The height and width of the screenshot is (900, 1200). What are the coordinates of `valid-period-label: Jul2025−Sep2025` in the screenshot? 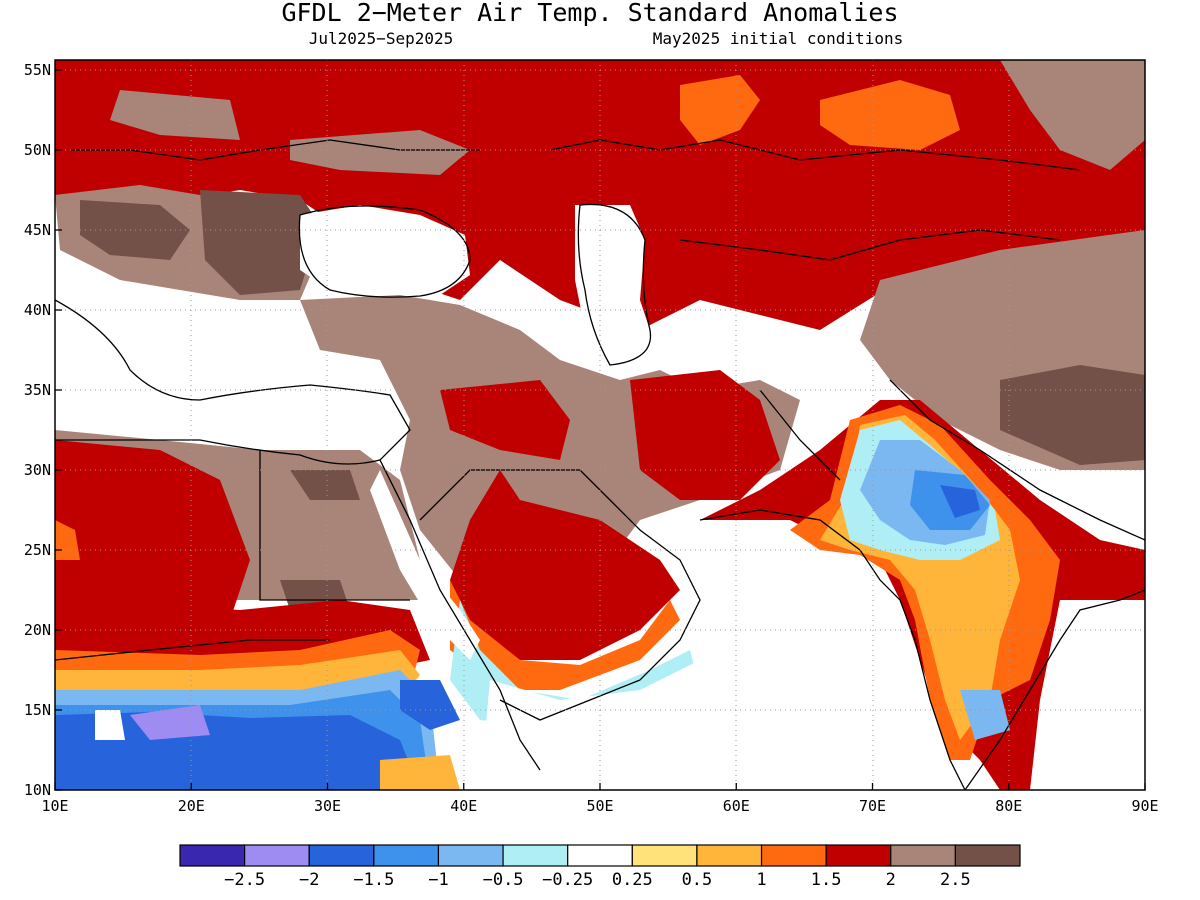 It's located at (381, 38).